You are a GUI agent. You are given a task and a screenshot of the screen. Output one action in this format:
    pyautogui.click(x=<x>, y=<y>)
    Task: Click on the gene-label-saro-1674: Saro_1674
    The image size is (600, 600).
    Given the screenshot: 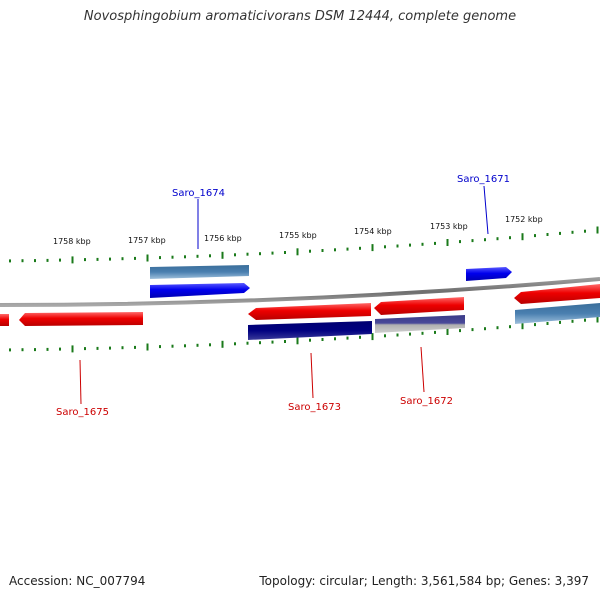 What is the action you would take?
    pyautogui.click(x=198, y=193)
    